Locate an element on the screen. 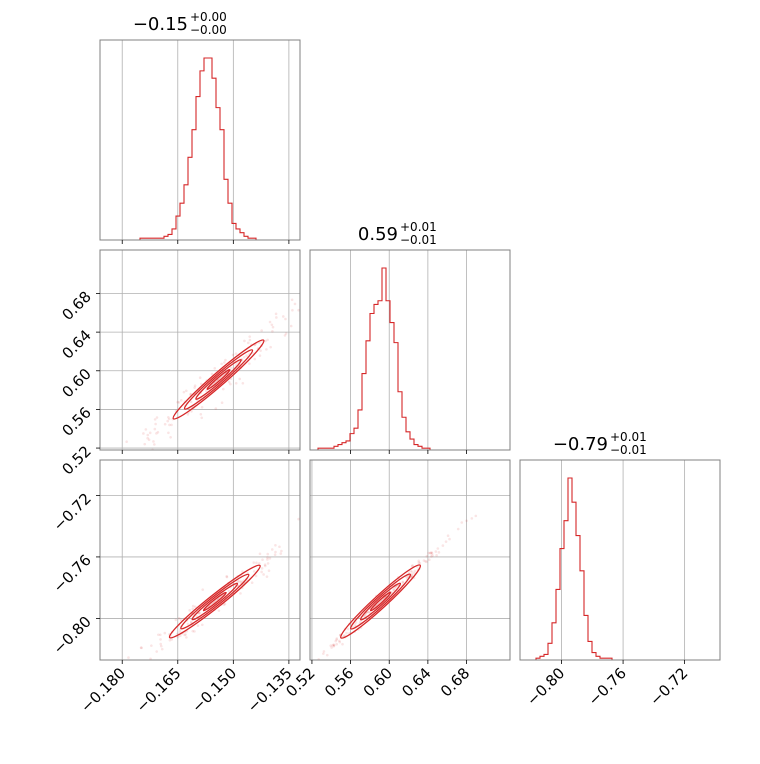 Image resolution: width=760 pixels, height=764 pixels. x-tick-label: −0.72 is located at coordinates (668, 686).